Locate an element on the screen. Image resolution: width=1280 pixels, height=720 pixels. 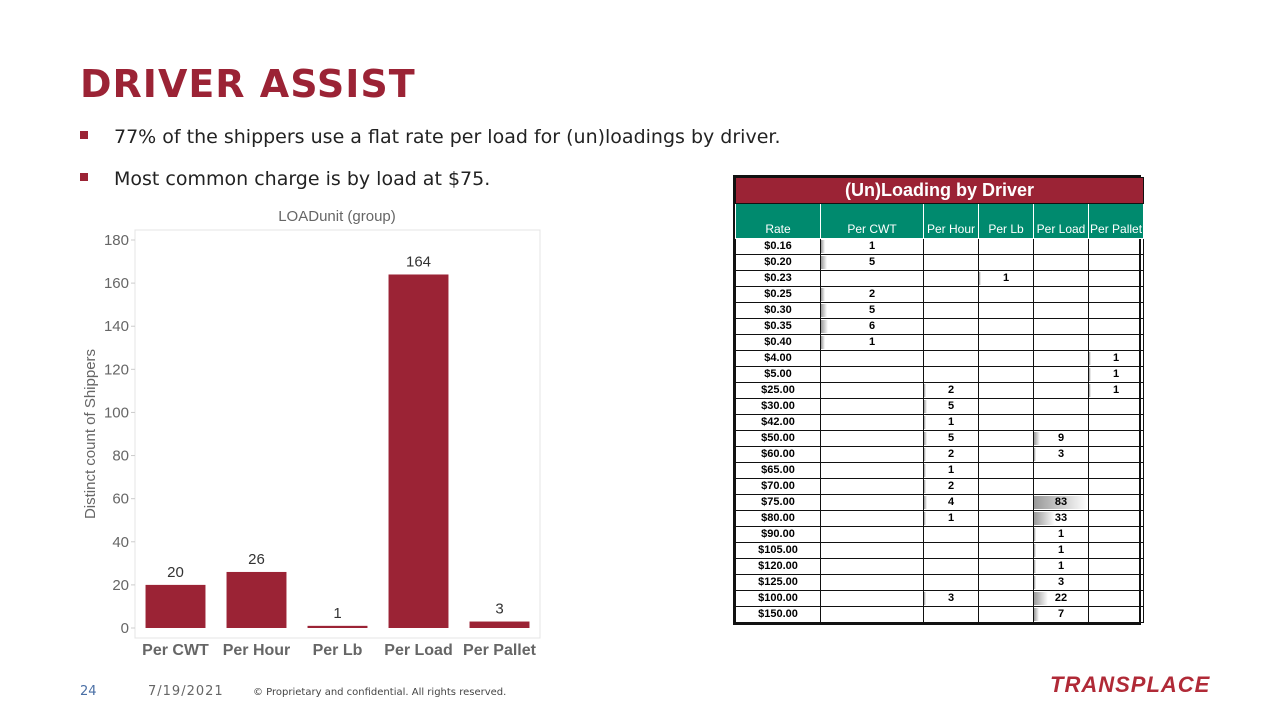
table-cell: $0.23 is located at coordinates (778, 278).